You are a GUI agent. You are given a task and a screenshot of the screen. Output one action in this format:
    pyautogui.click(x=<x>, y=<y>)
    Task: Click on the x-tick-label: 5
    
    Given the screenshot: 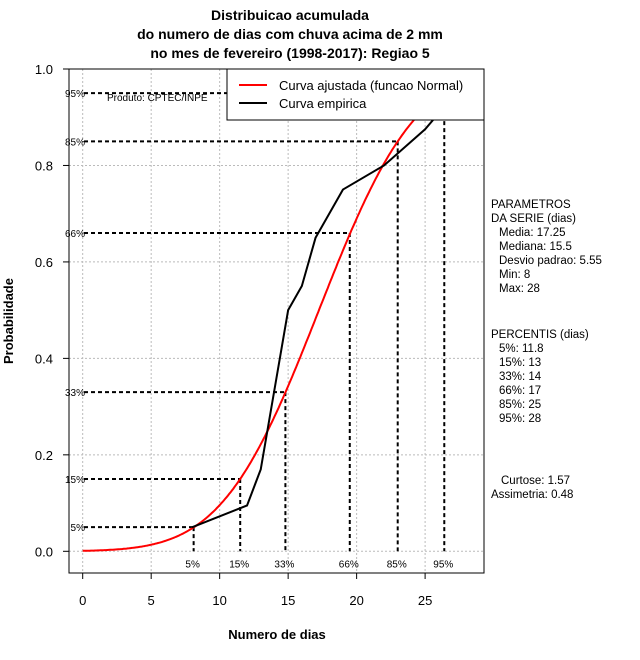 What is the action you would take?
    pyautogui.click(x=151, y=600)
    